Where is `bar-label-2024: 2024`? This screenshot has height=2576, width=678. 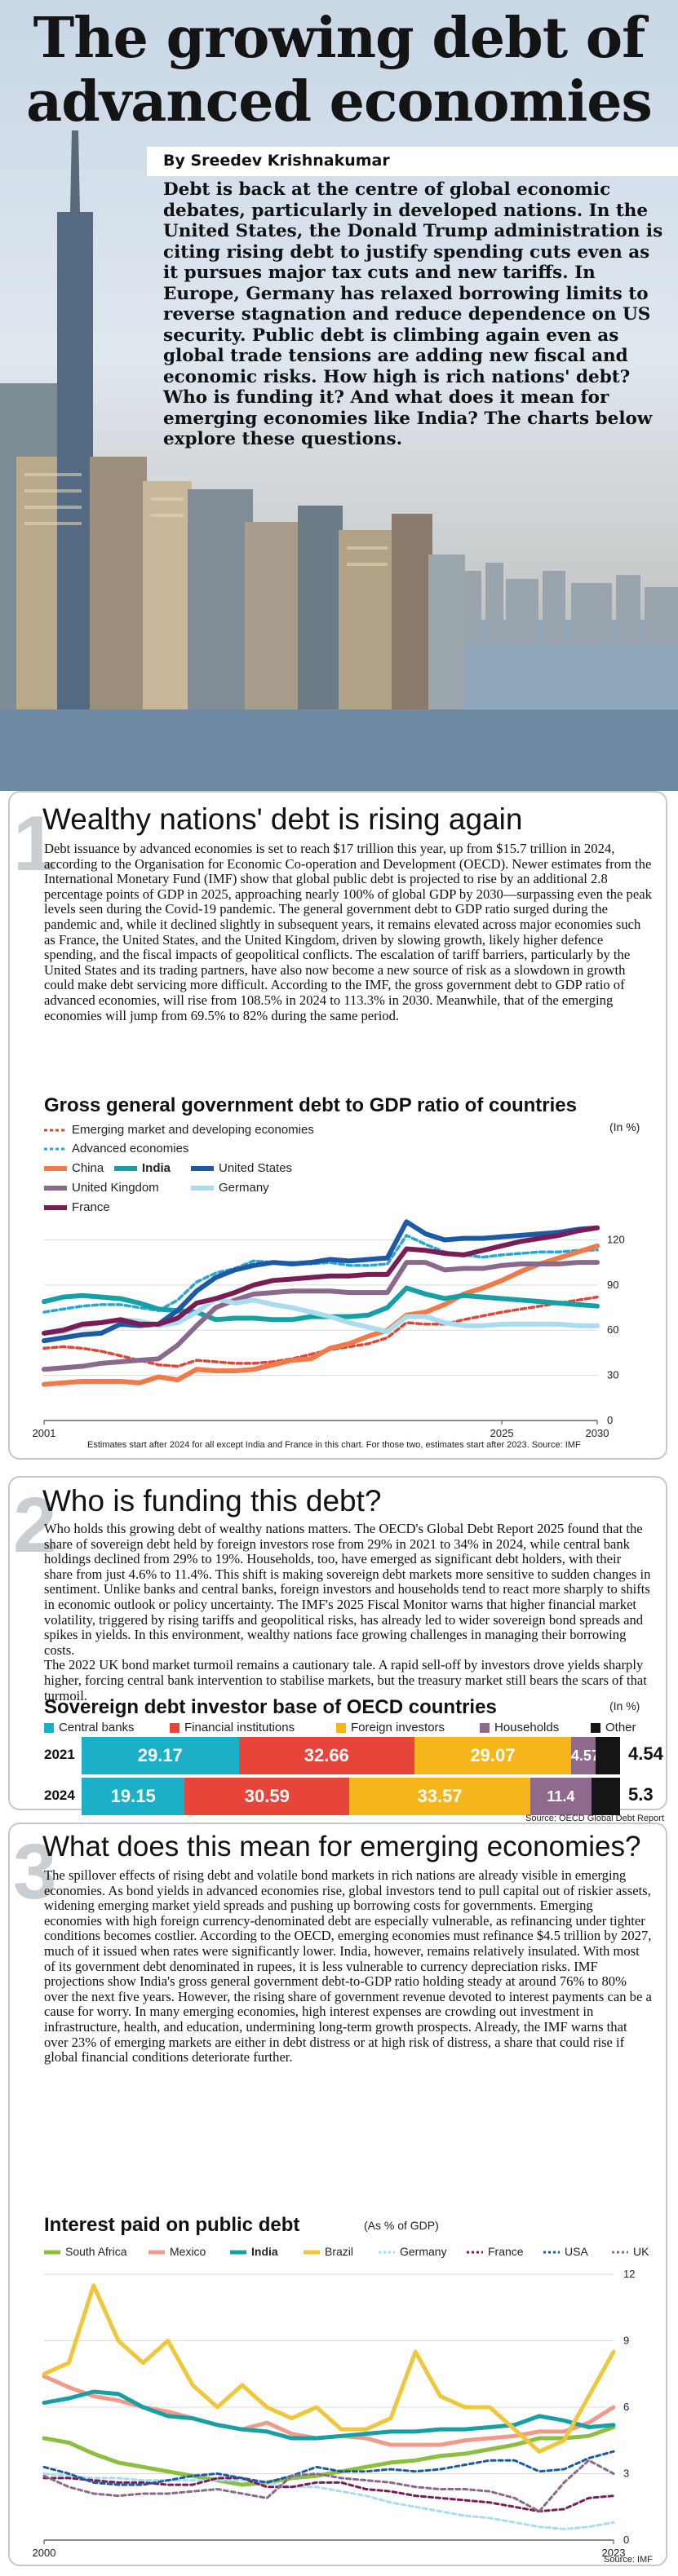 bar-label-2024: 2024 is located at coordinates (59, 1795).